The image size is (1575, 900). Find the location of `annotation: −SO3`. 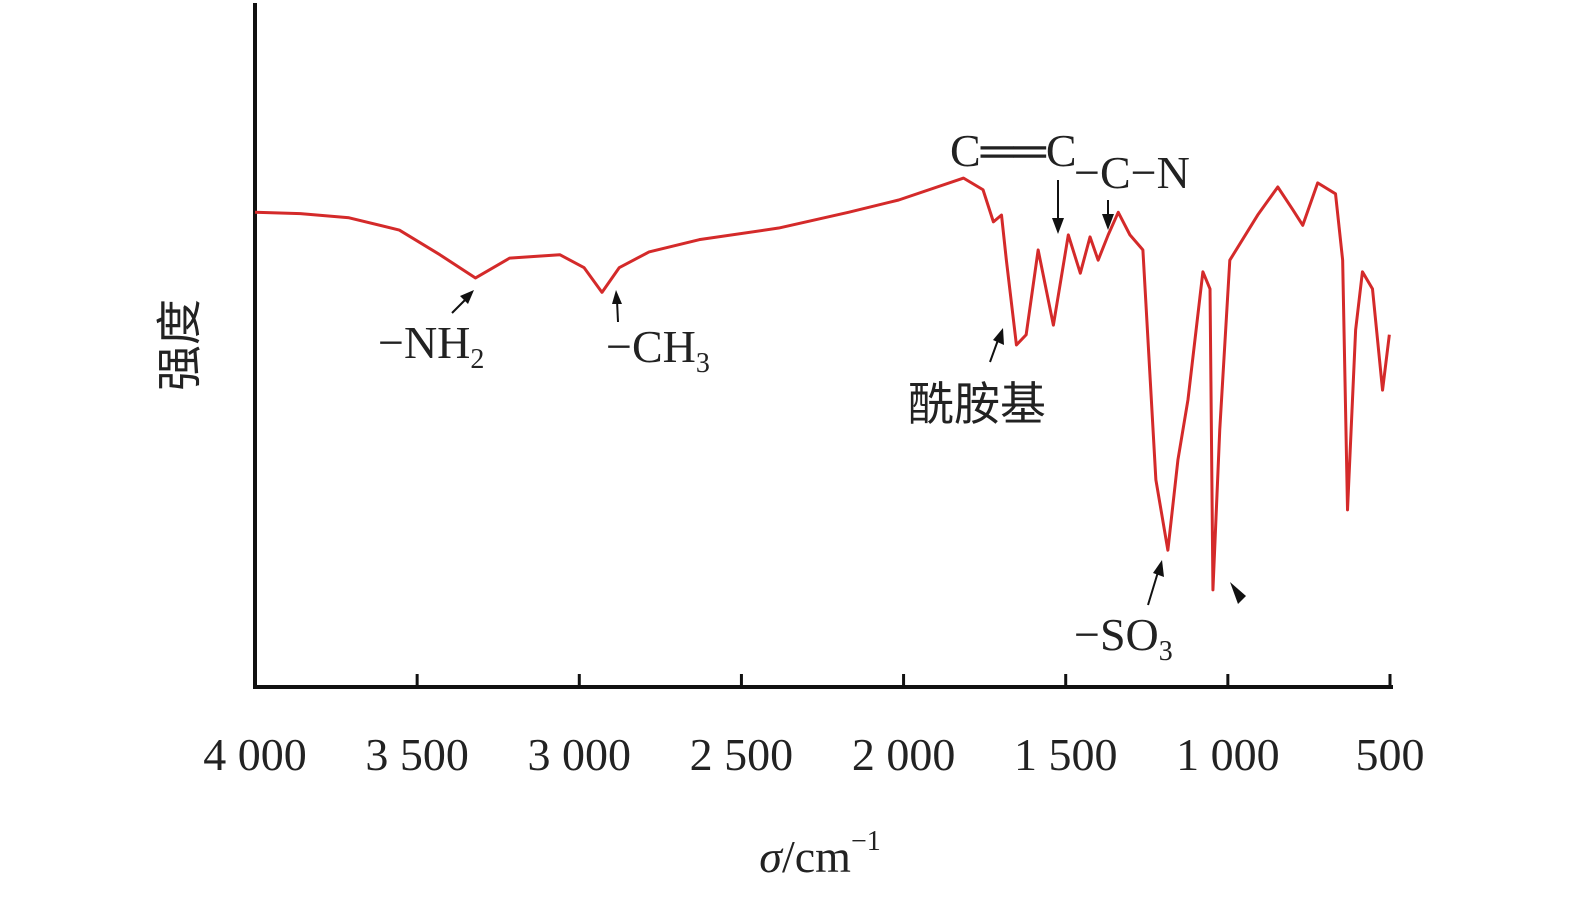

annotation: −SO3 is located at coordinates (1123, 638).